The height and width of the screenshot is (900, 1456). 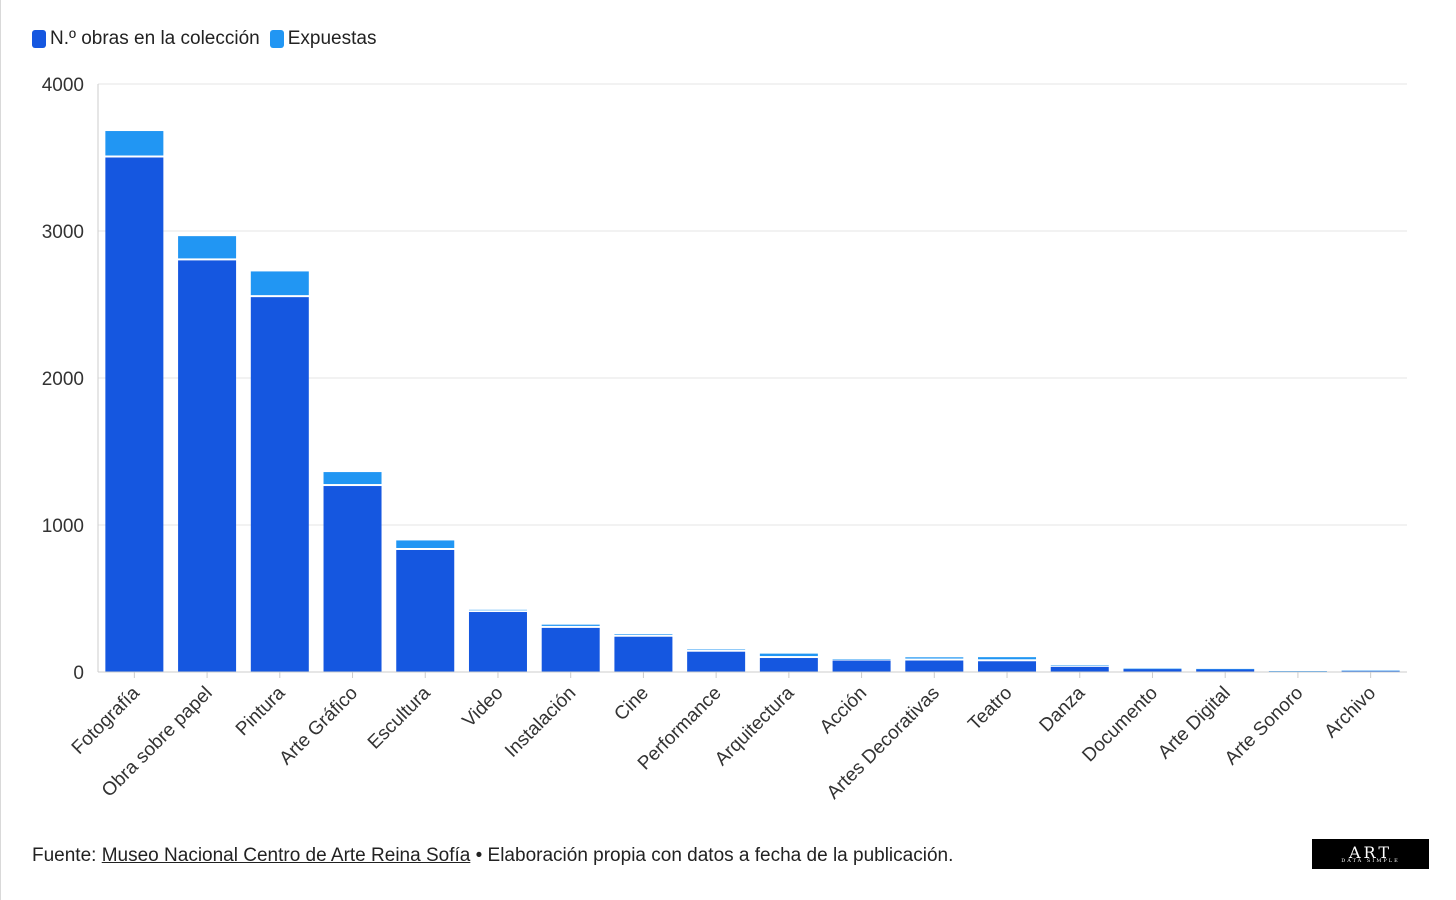 I want to click on legend-swatch-collection, so click(x=39, y=39).